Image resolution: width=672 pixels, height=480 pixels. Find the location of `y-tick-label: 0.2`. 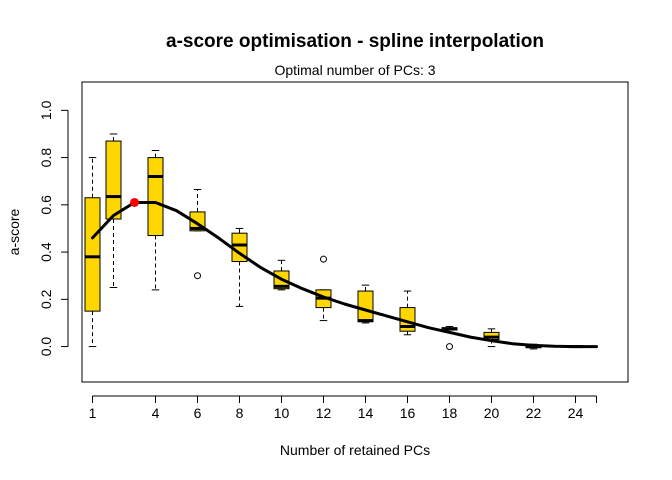

y-tick-label: 0.2 is located at coordinates (46, 299).